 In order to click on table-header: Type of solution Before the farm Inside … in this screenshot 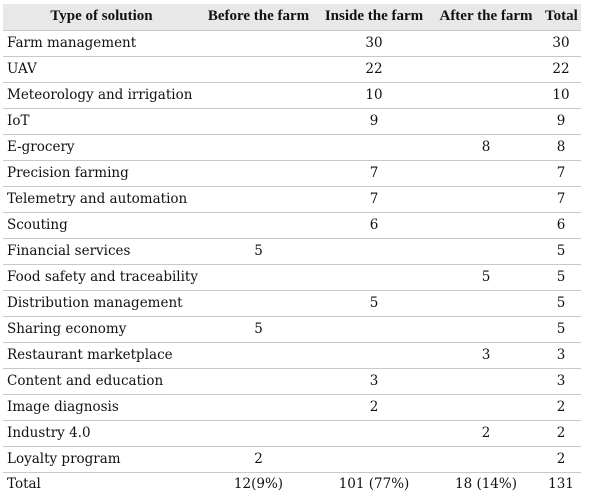, I will do `click(292, 17)`.